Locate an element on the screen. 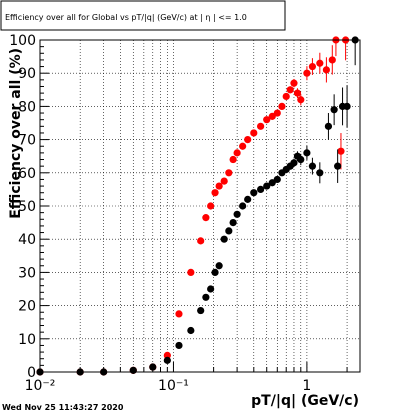 The image size is (400, 414). y-tick-label: 30 is located at coordinates (27, 273).